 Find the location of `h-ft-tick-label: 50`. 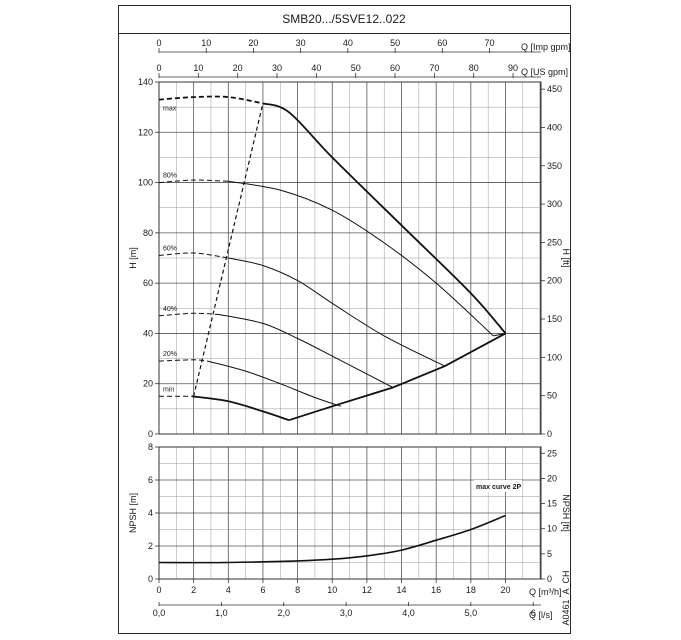

h-ft-tick-label: 50 is located at coordinates (552, 396).